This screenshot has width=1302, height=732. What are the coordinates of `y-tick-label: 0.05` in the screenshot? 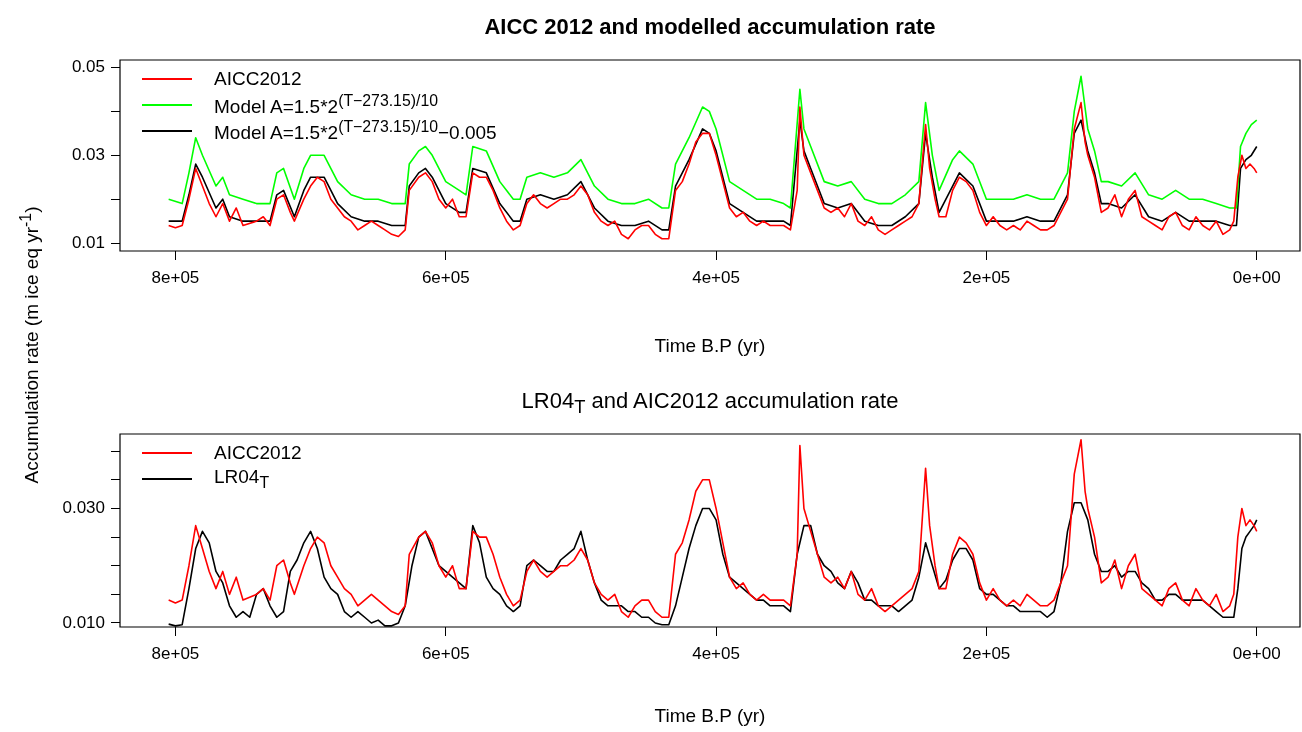 It's located at (88, 67).